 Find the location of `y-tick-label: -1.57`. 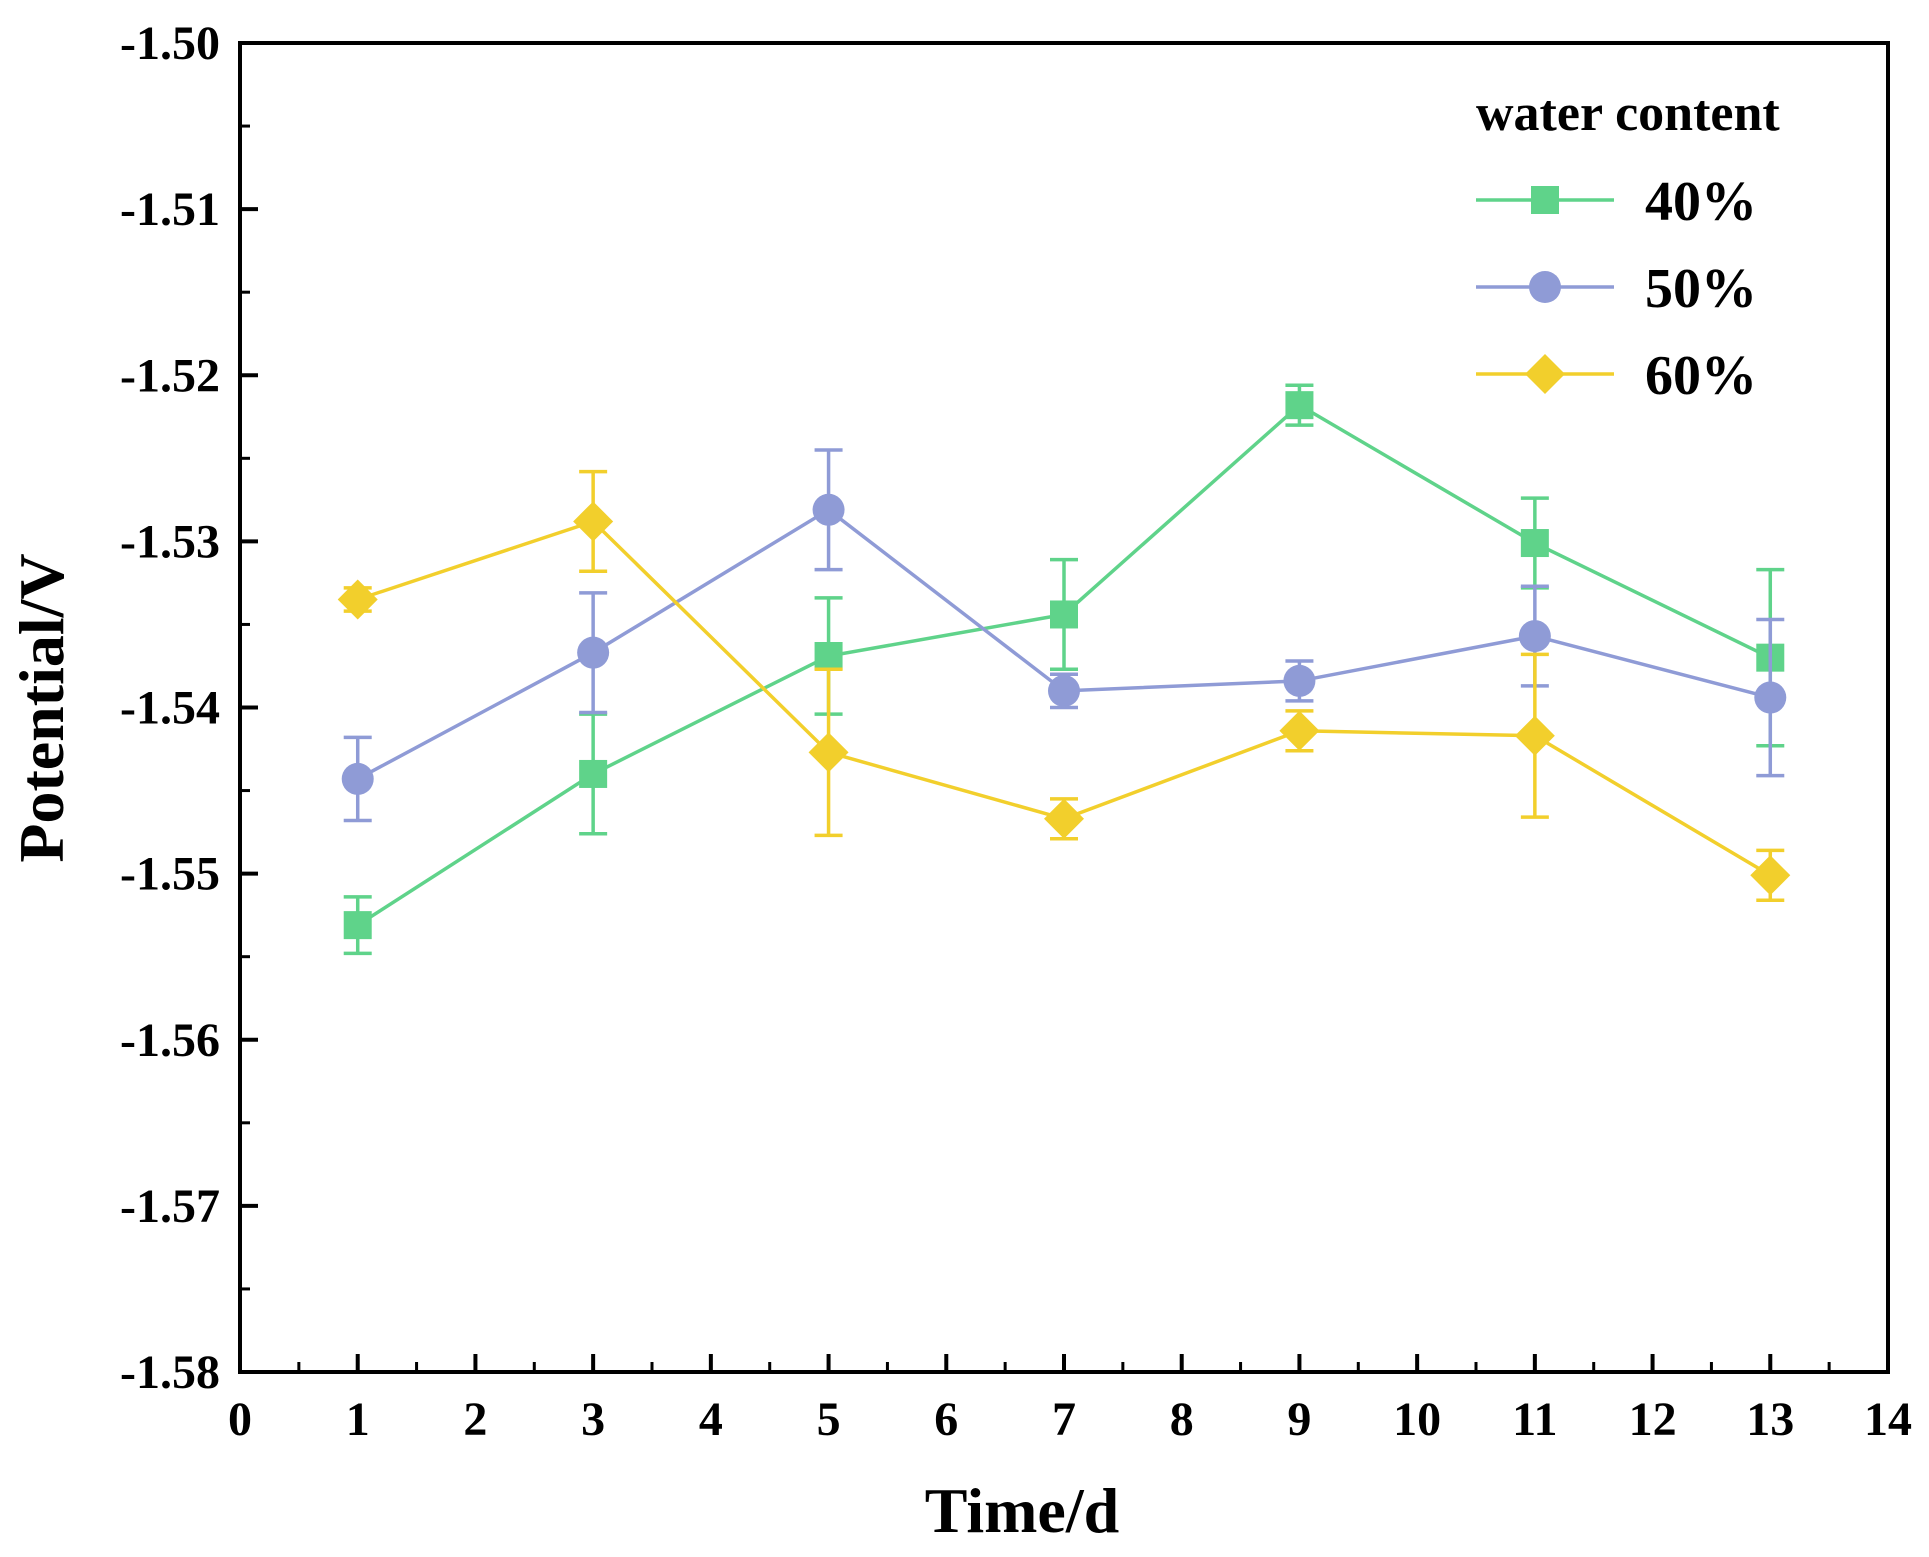

y-tick-label: -1.57 is located at coordinates (170, 1206).